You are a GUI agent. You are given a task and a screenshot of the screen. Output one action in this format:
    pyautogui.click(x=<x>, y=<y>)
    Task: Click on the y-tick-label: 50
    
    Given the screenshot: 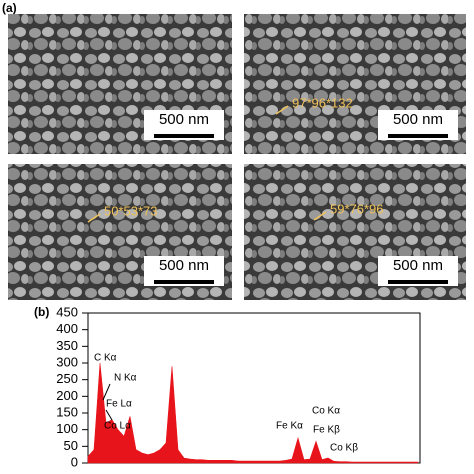 What is the action you would take?
    pyautogui.click(x=71, y=445)
    